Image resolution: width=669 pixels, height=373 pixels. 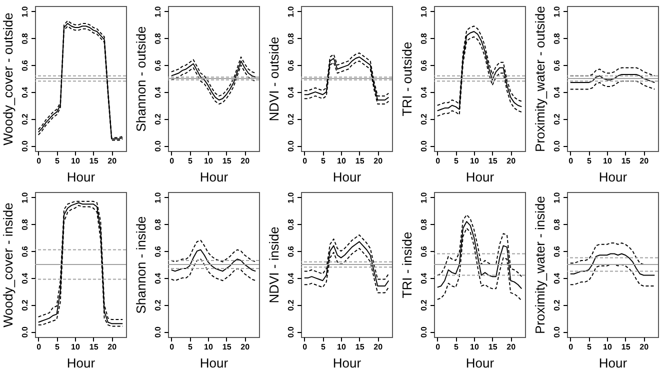 What do you see at coordinates (274, 265) in the screenshot?
I see `y-axis-title: NDVI - inside` at bounding box center [274, 265].